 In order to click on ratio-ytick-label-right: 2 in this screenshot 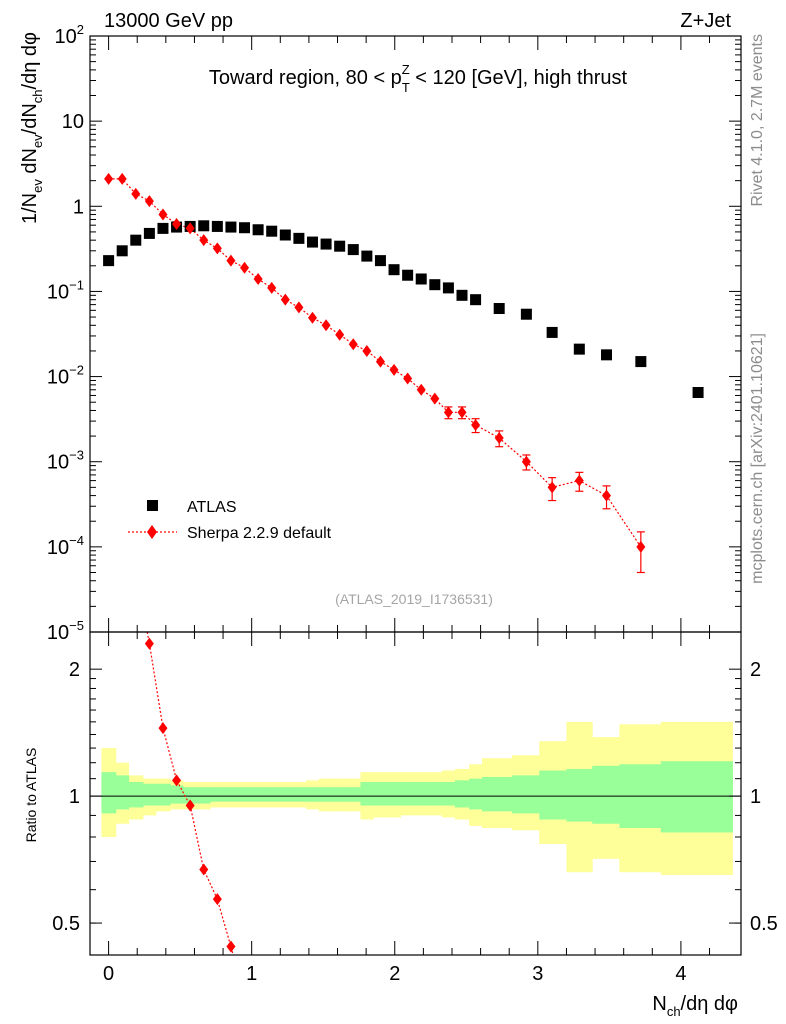, I will do `click(755, 670)`.